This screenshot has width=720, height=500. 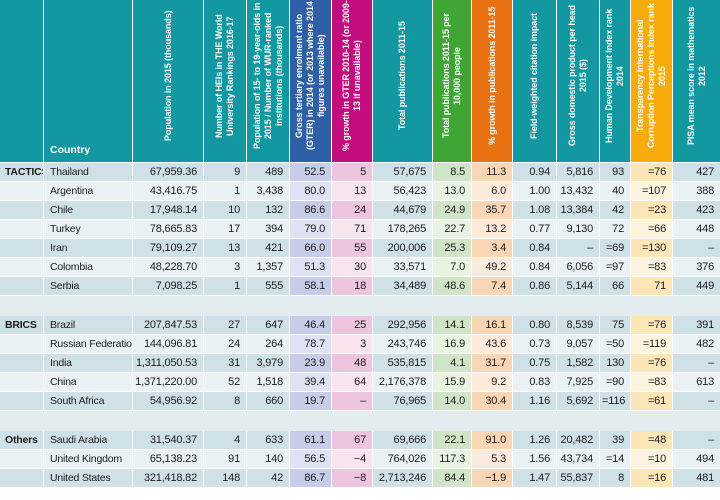 I want to click on cell-pop2015: 79,109.27, so click(x=168, y=248).